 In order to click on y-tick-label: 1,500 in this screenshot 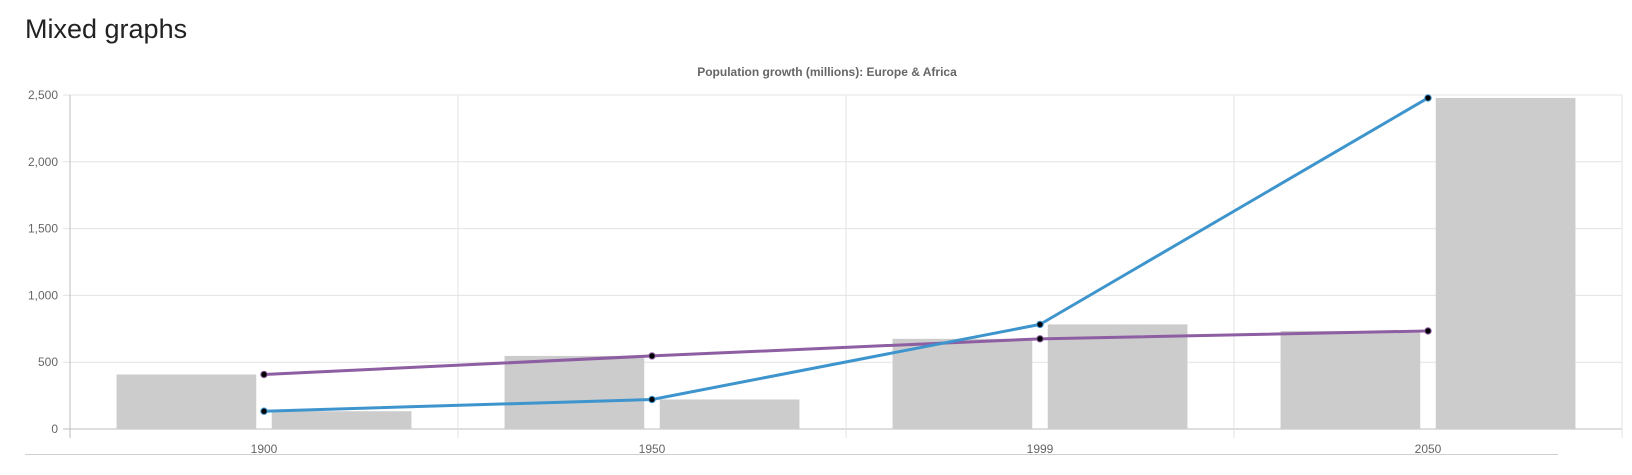, I will do `click(43, 229)`.